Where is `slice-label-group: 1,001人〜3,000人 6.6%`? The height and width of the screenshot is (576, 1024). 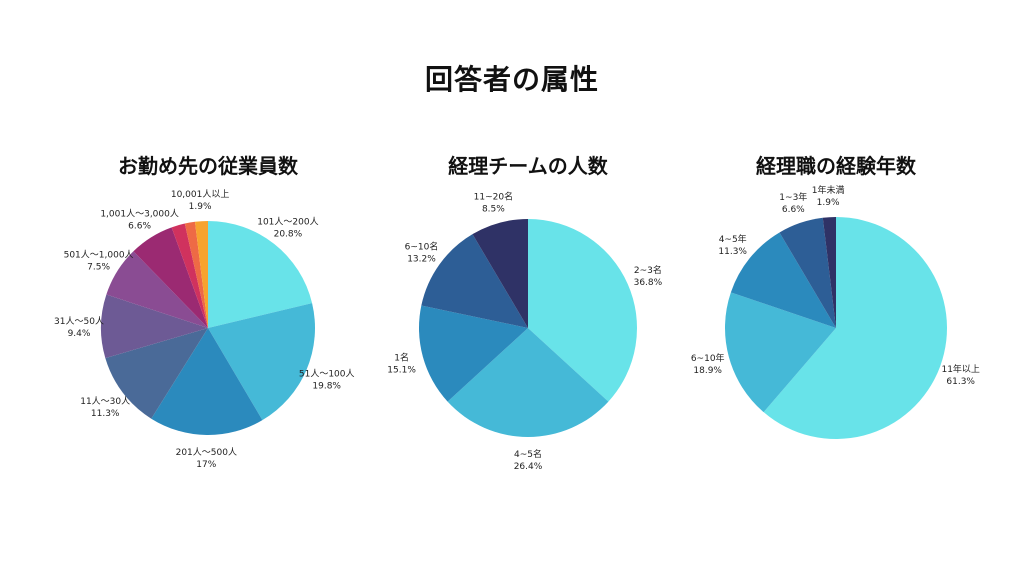
slice-label-group: 1,001人〜3,000人 6.6% is located at coordinates (139, 220).